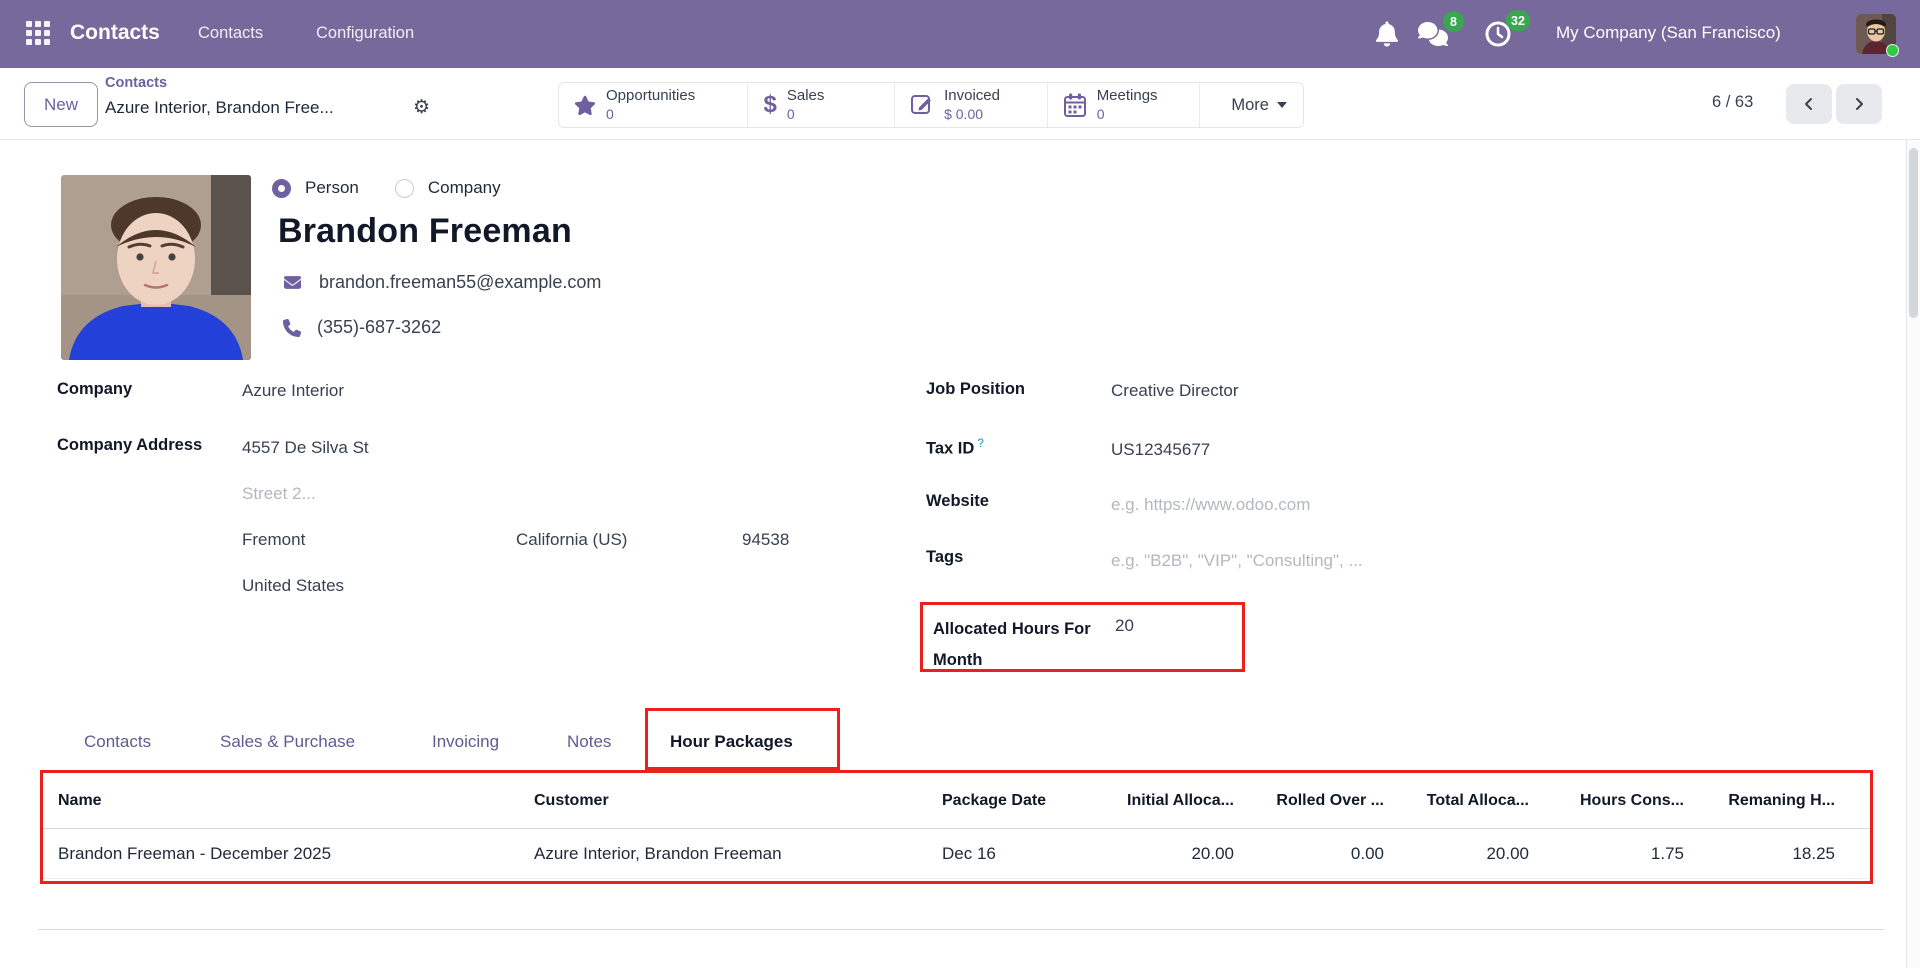 The image size is (1920, 968). Describe the element at coordinates (1859, 104) in the screenshot. I see `pager-next-button` at that location.